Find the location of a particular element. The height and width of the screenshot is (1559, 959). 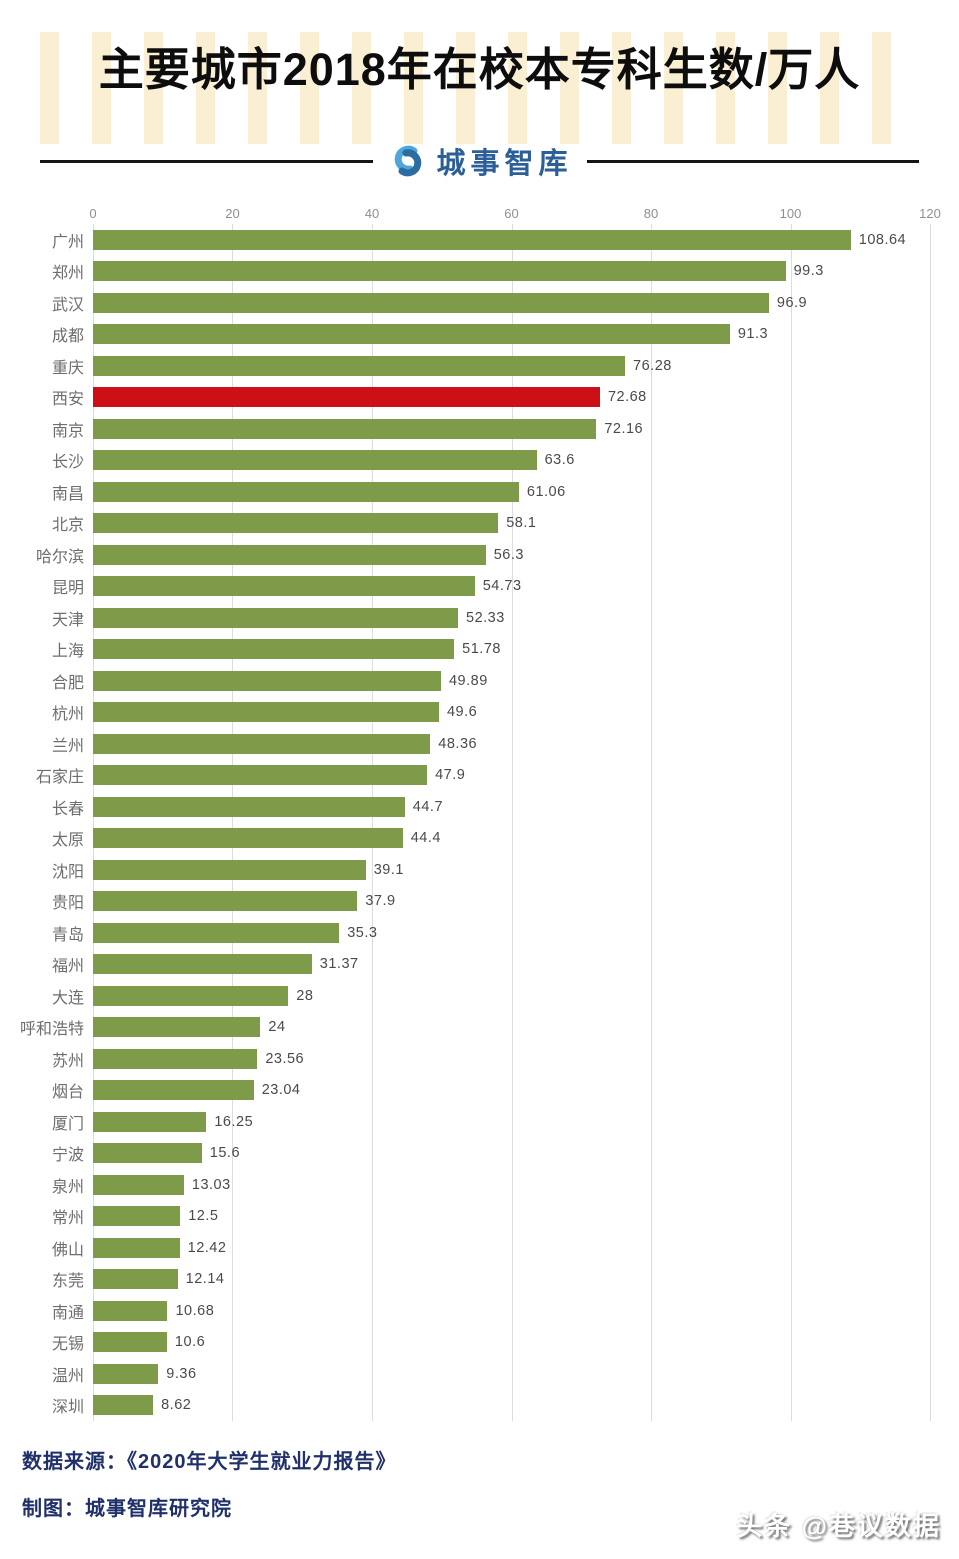

value-label: 72.68 is located at coordinates (627, 397).